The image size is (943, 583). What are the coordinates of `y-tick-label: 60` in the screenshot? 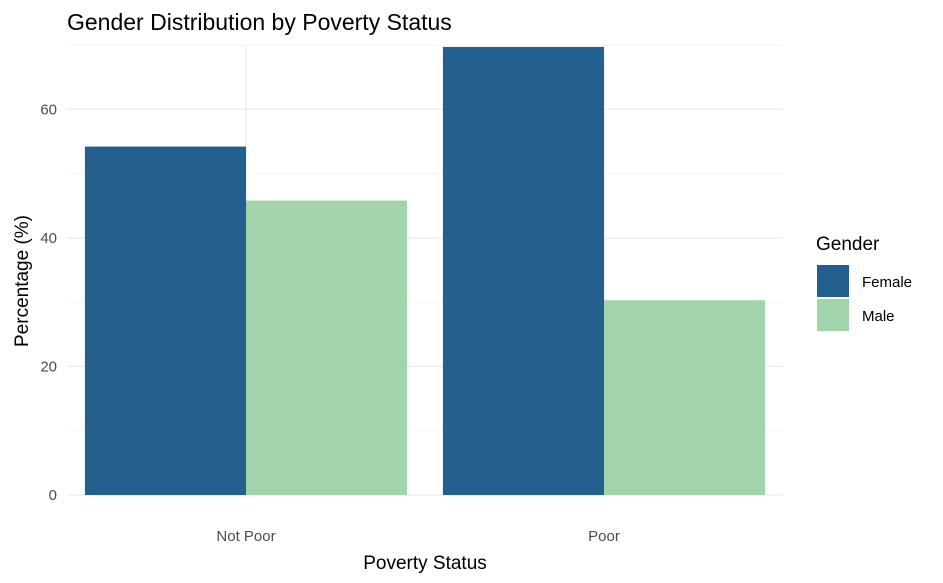 It's located at (48, 109).